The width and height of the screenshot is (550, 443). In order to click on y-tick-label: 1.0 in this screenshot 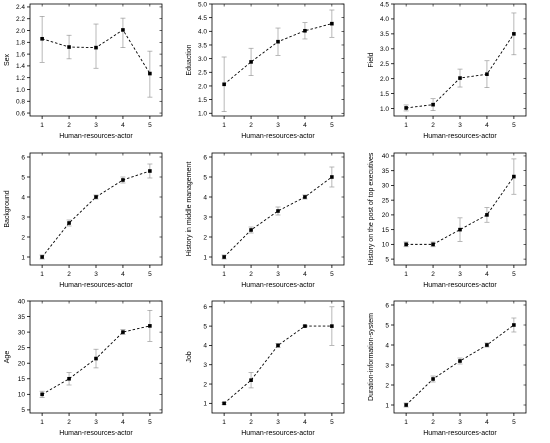, I will do `click(20, 90)`.